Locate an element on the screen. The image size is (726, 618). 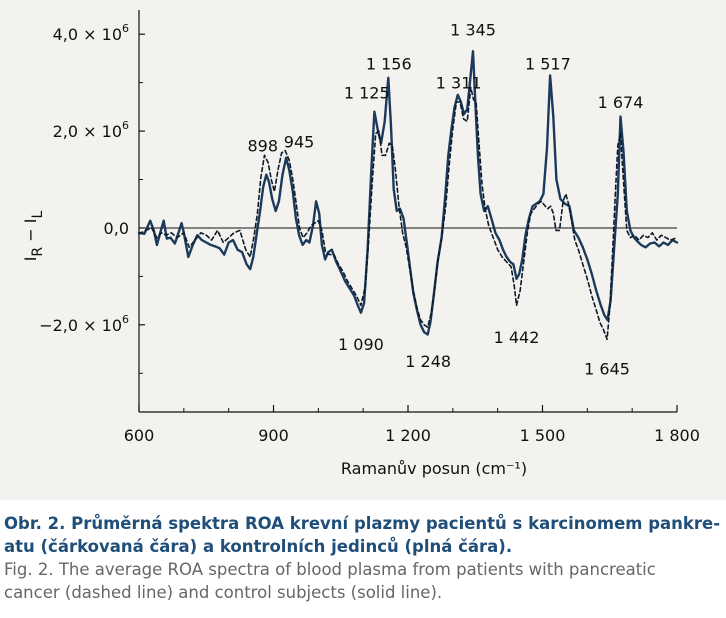
peak-label: 1 674 is located at coordinates (621, 102).